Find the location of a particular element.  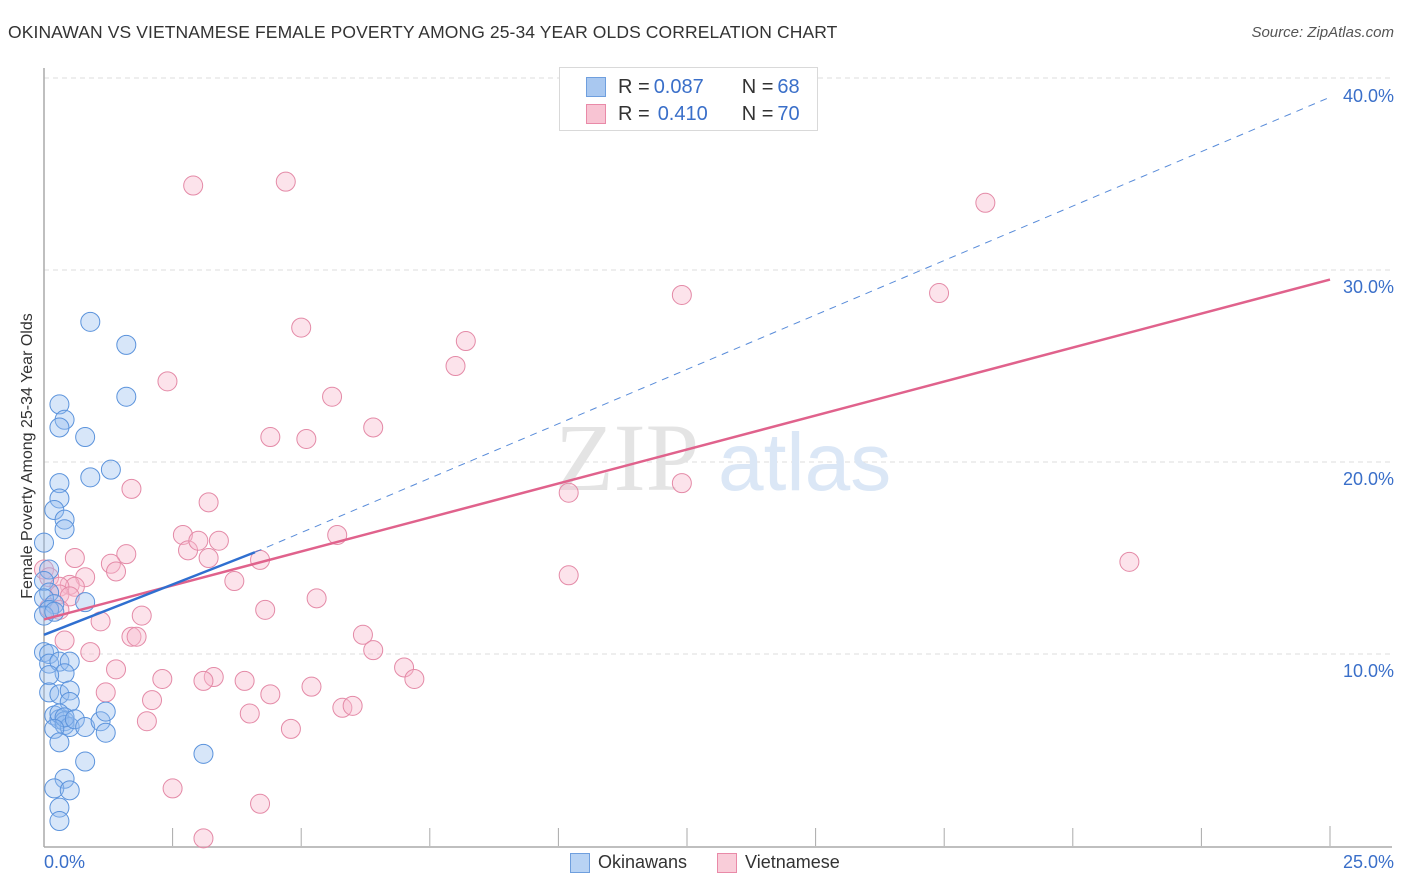

n-value: 68 is located at coordinates (788, 86).